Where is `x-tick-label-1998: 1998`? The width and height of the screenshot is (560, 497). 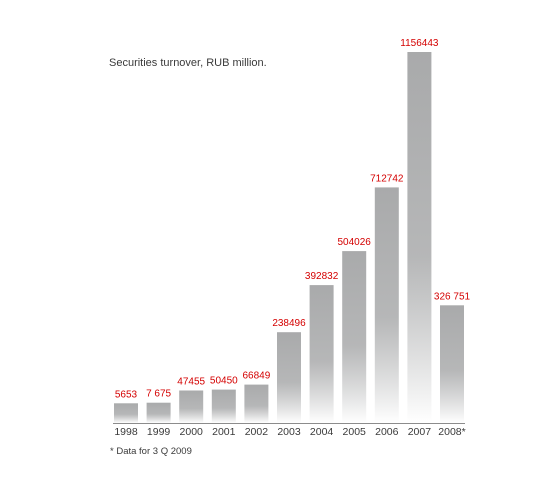 x-tick-label-1998: 1998 is located at coordinates (126, 432).